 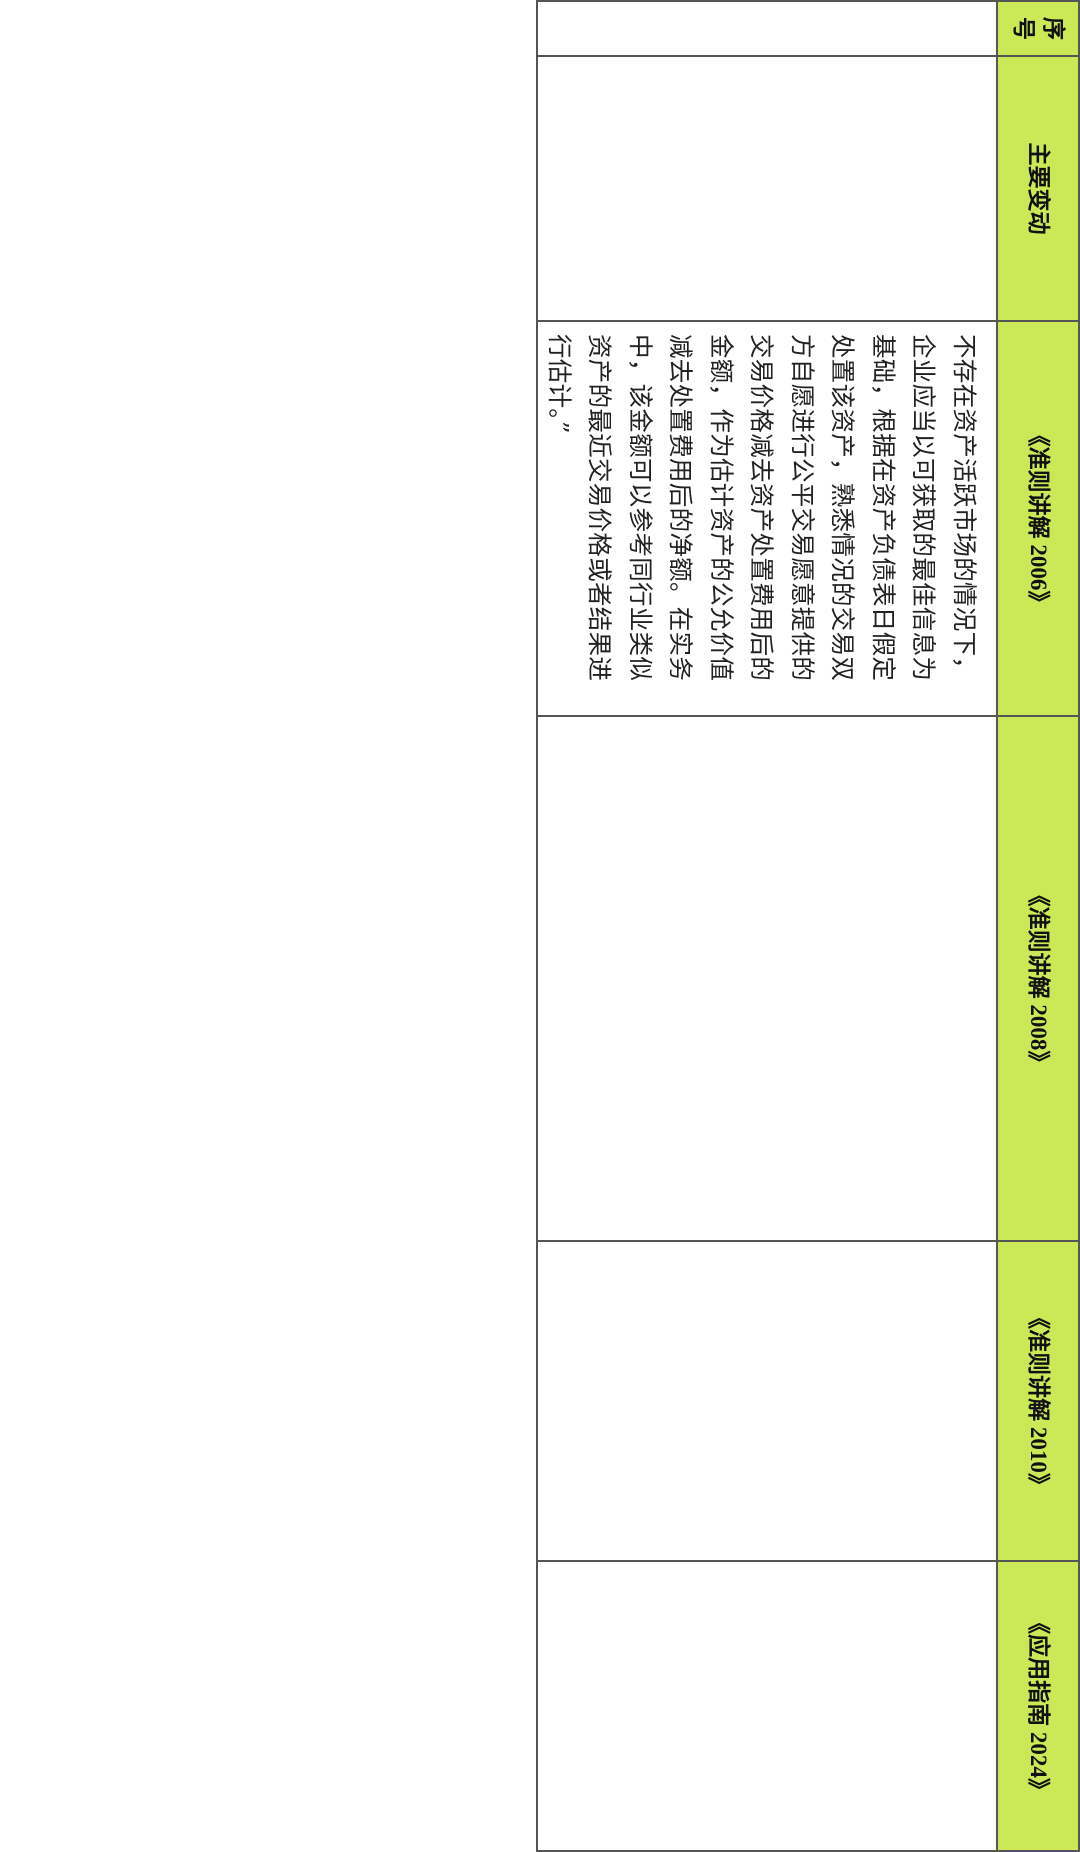 I want to click on cell-guide-2010, so click(x=768, y=1401).